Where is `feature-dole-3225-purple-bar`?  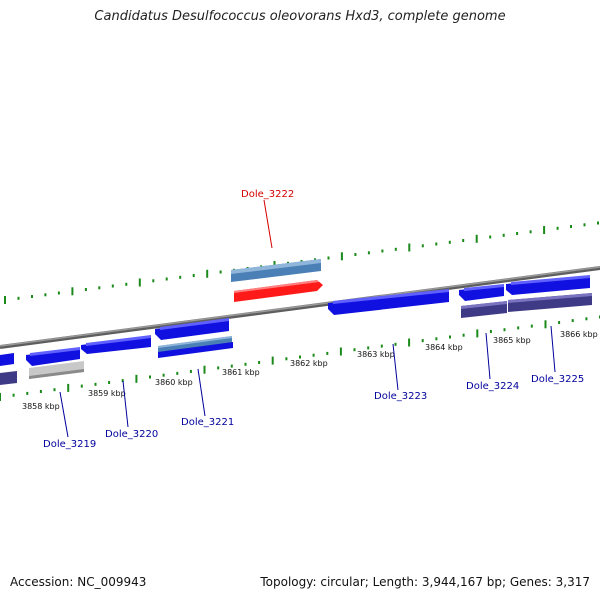 feature-dole-3225-purple-bar is located at coordinates (550, 302).